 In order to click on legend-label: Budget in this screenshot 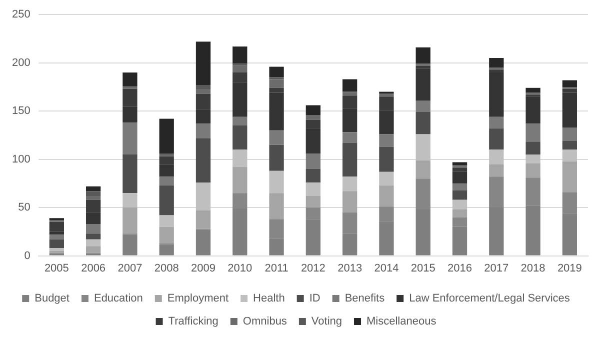, I will do `click(52, 298)`.